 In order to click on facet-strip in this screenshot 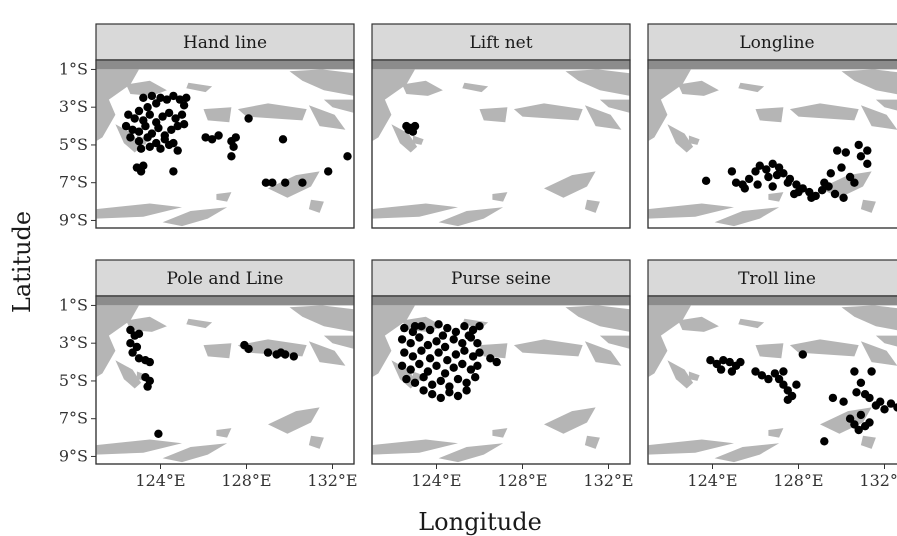, I will do `click(772, 42)`.